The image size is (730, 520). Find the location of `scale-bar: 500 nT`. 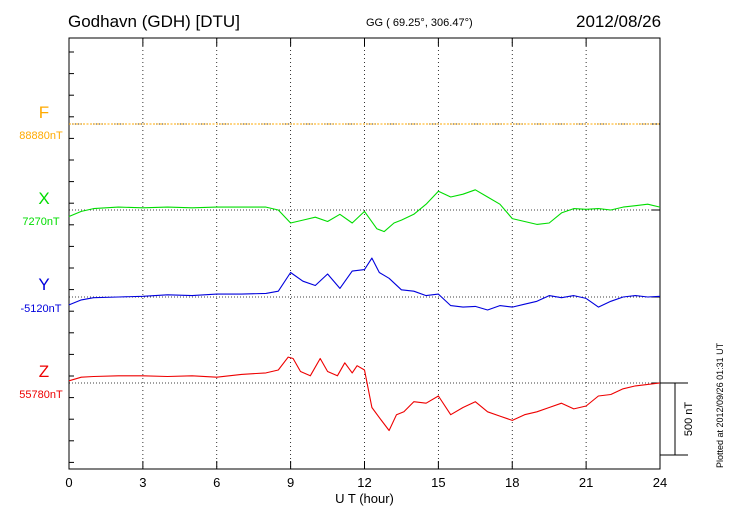

scale-bar: 500 nT is located at coordinates (677, 419).